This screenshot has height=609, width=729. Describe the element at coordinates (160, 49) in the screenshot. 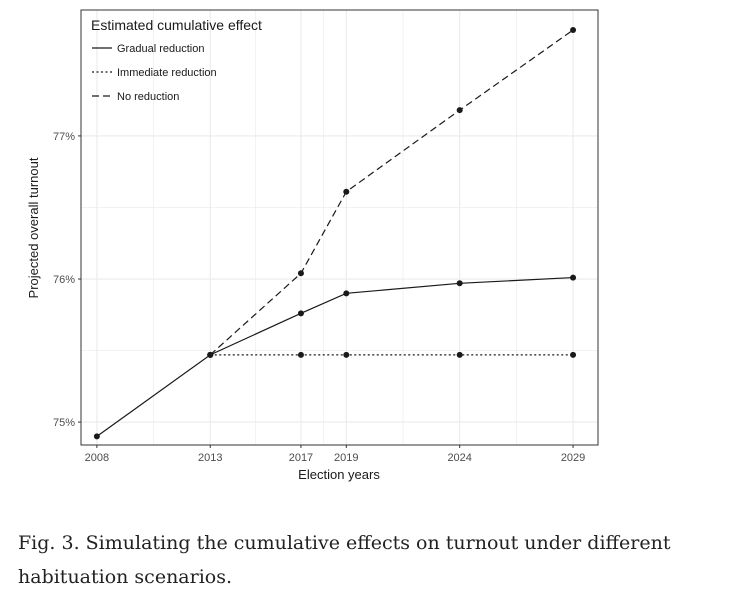

I see `legend-label-gradual-reduction: Gradual reduction` at that location.